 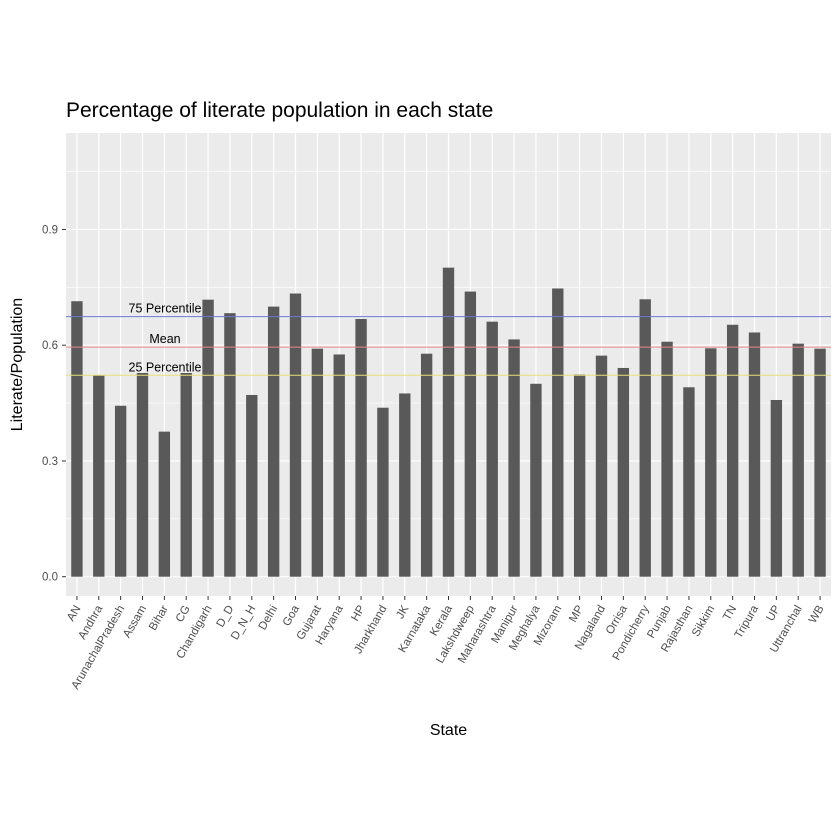 I want to click on bar-mizoram, so click(x=558, y=432).